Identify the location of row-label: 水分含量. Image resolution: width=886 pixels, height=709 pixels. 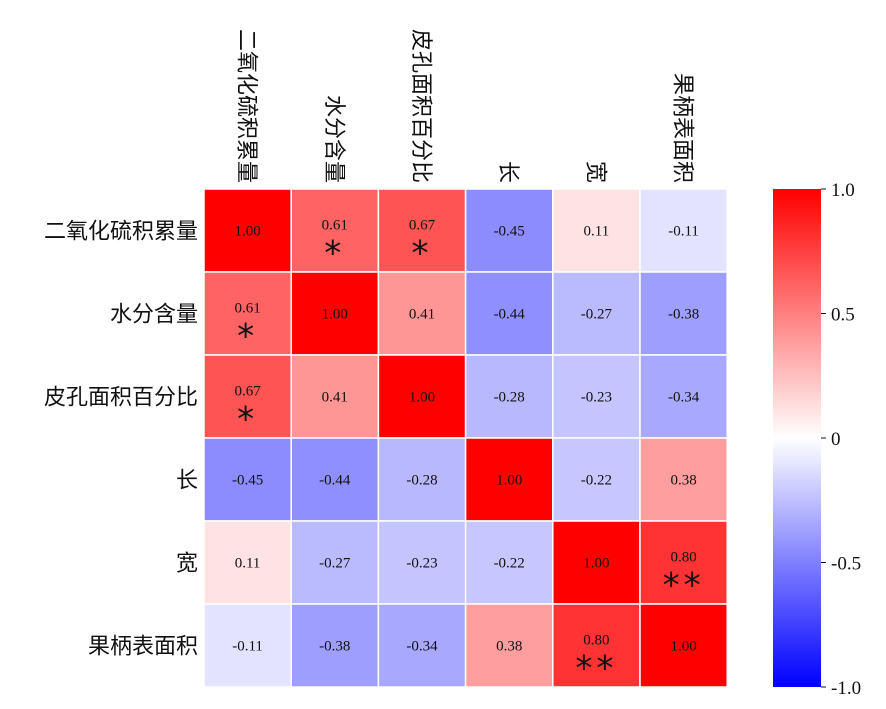
(154, 314).